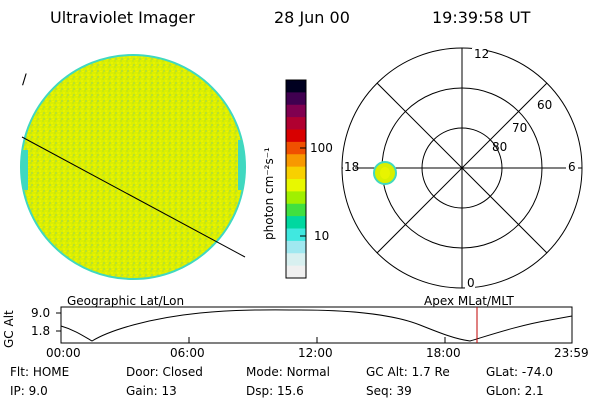 The image size is (600, 400). I want to click on colorbar-tick-10: 10, so click(322, 236).